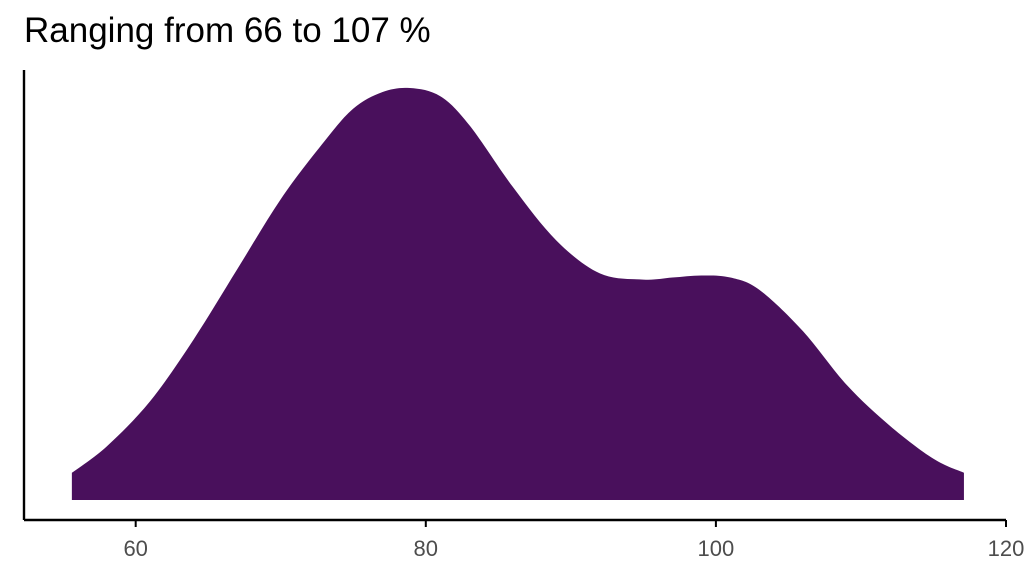  I want to click on x-tick-label: 100, so click(716, 548).